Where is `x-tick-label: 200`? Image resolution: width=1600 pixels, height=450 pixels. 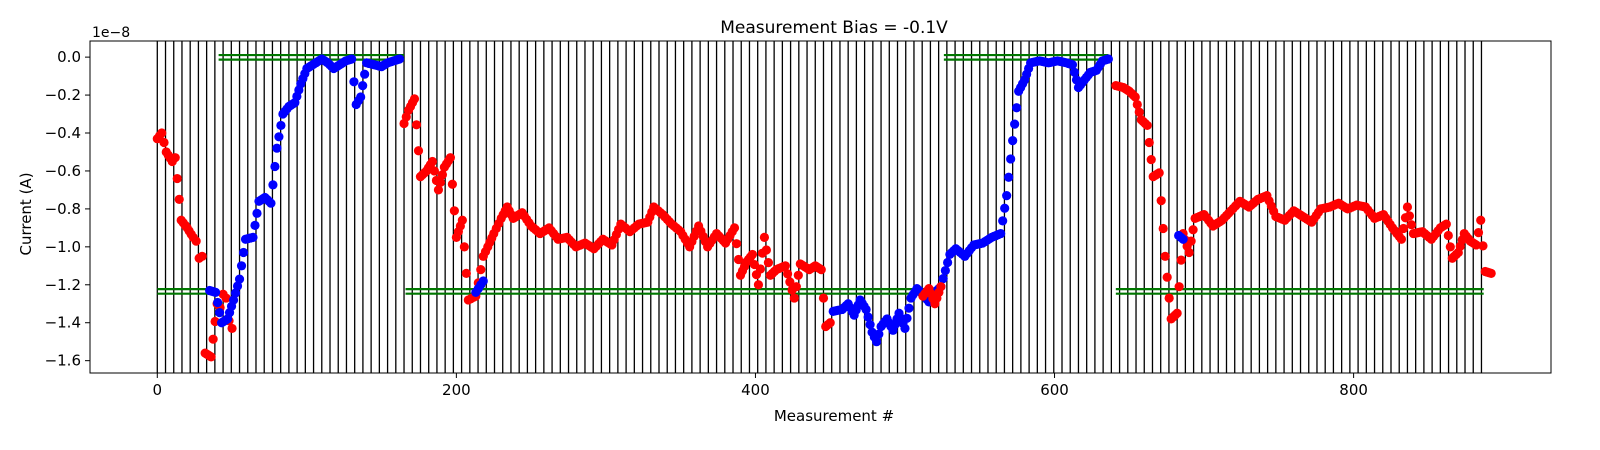
x-tick-label: 200 is located at coordinates (456, 390).